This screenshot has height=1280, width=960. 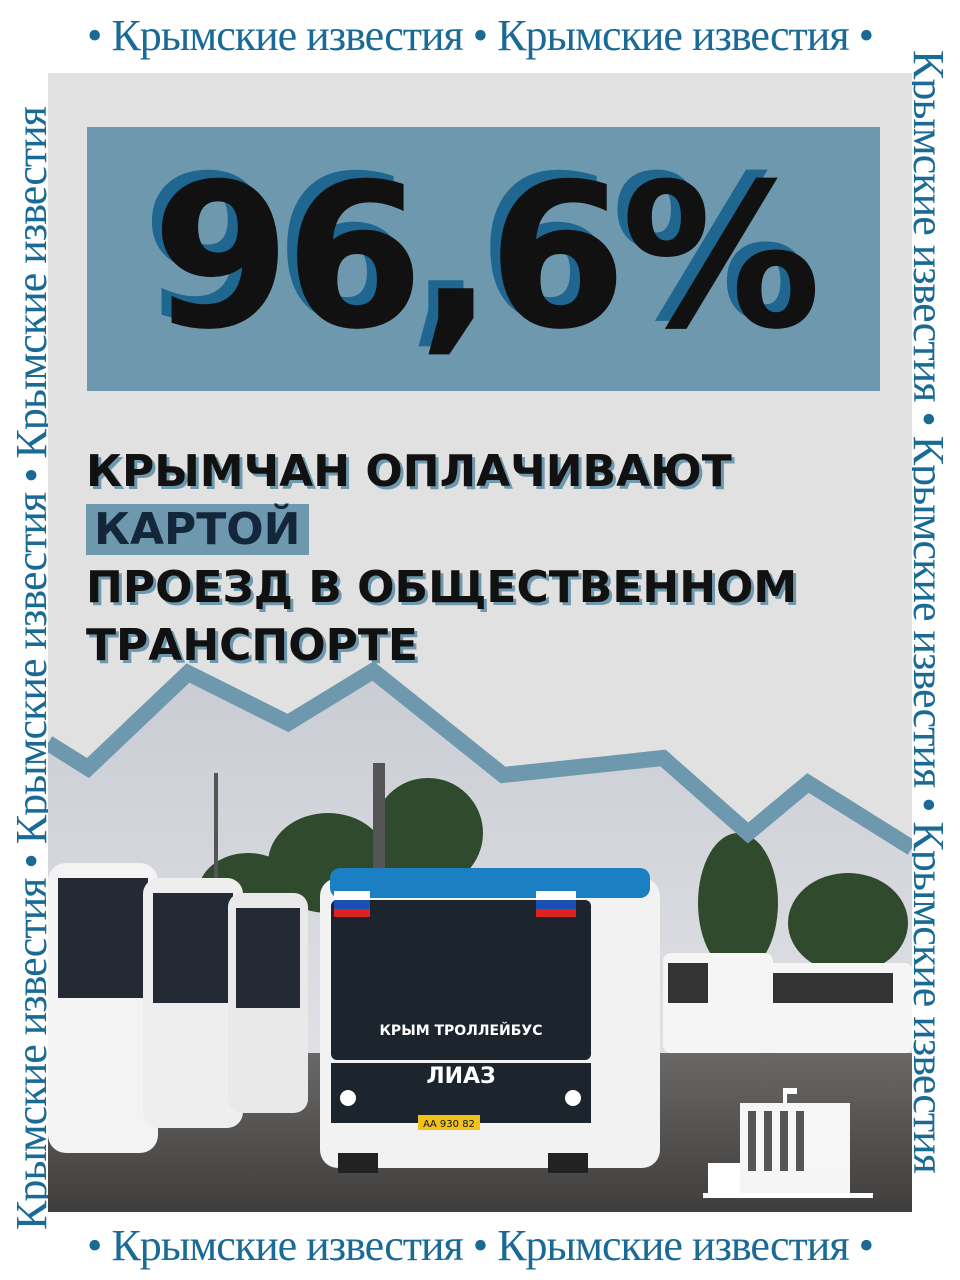 I want to click on parked-buses-right, so click(x=787, y=1003).